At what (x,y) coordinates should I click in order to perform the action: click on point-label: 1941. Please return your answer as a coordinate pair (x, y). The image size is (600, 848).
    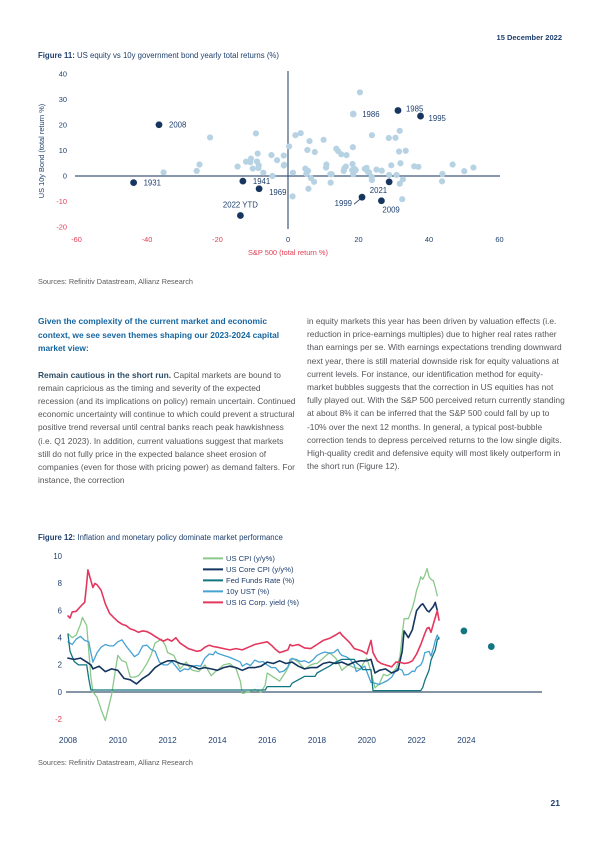
    Looking at the image, I should click on (261, 181).